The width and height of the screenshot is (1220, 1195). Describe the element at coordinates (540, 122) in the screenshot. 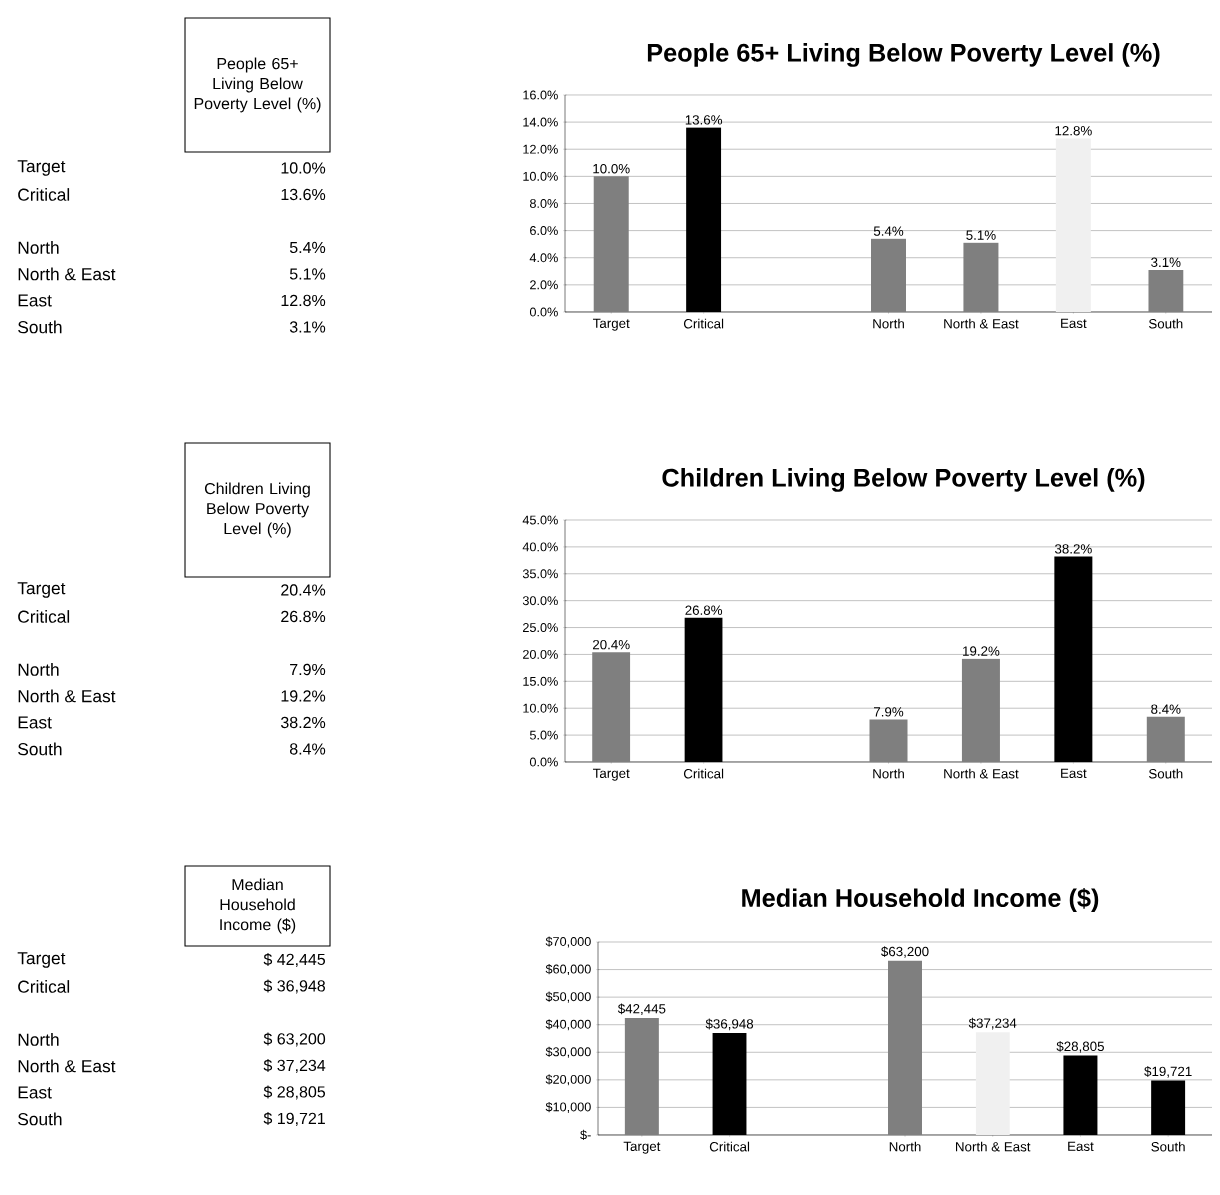

I see `y-tick-label: 14.0%` at that location.